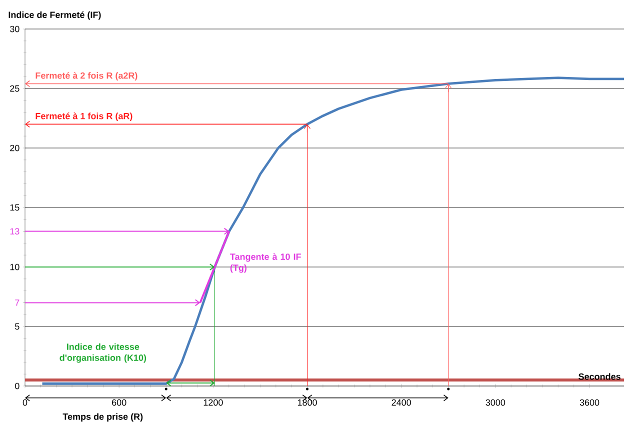 The image size is (630, 424). Describe the element at coordinates (54, 15) in the screenshot. I see `y-axis-title: Indice de Fermeté (IF)` at that location.